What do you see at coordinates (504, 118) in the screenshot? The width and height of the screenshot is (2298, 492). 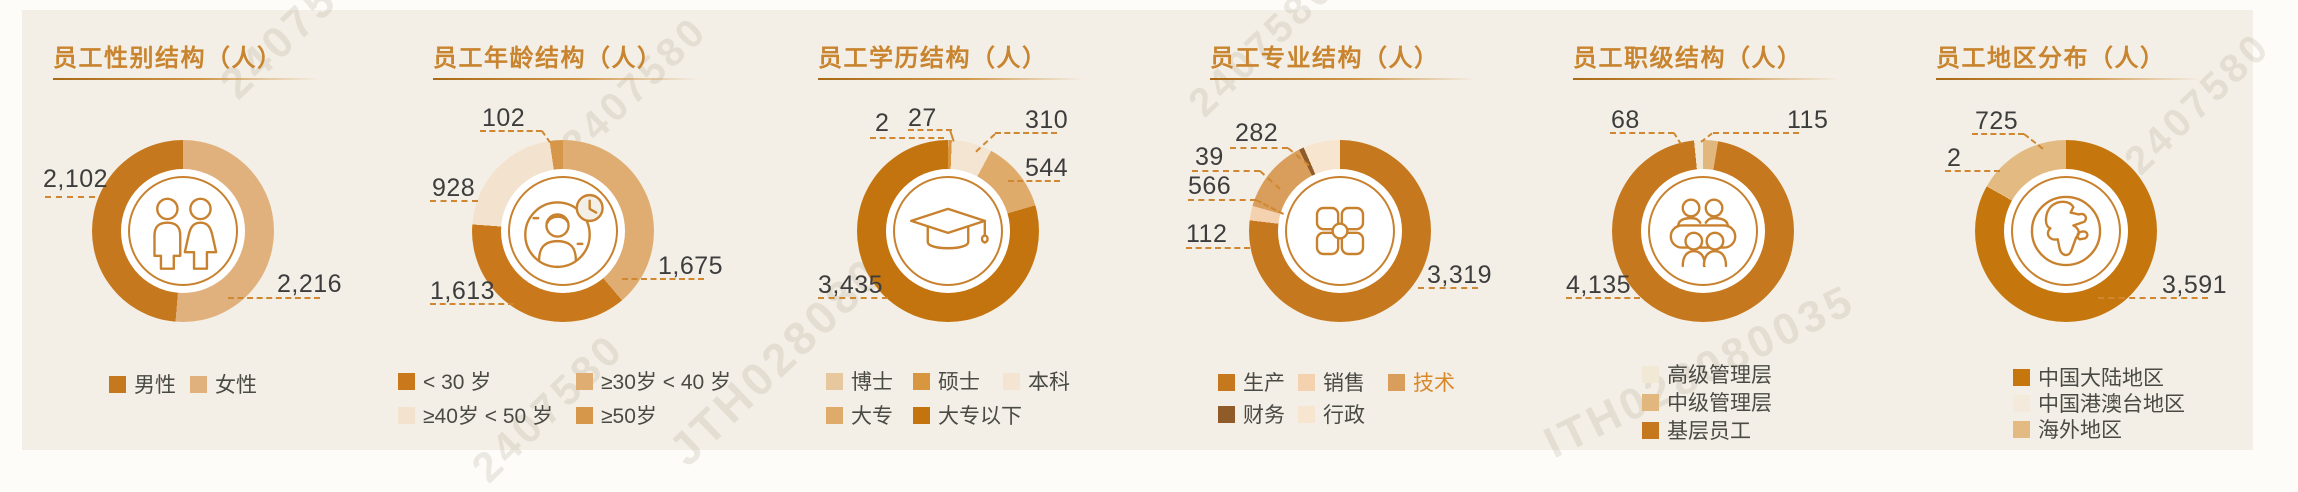 I see `value-label: 102` at bounding box center [504, 118].